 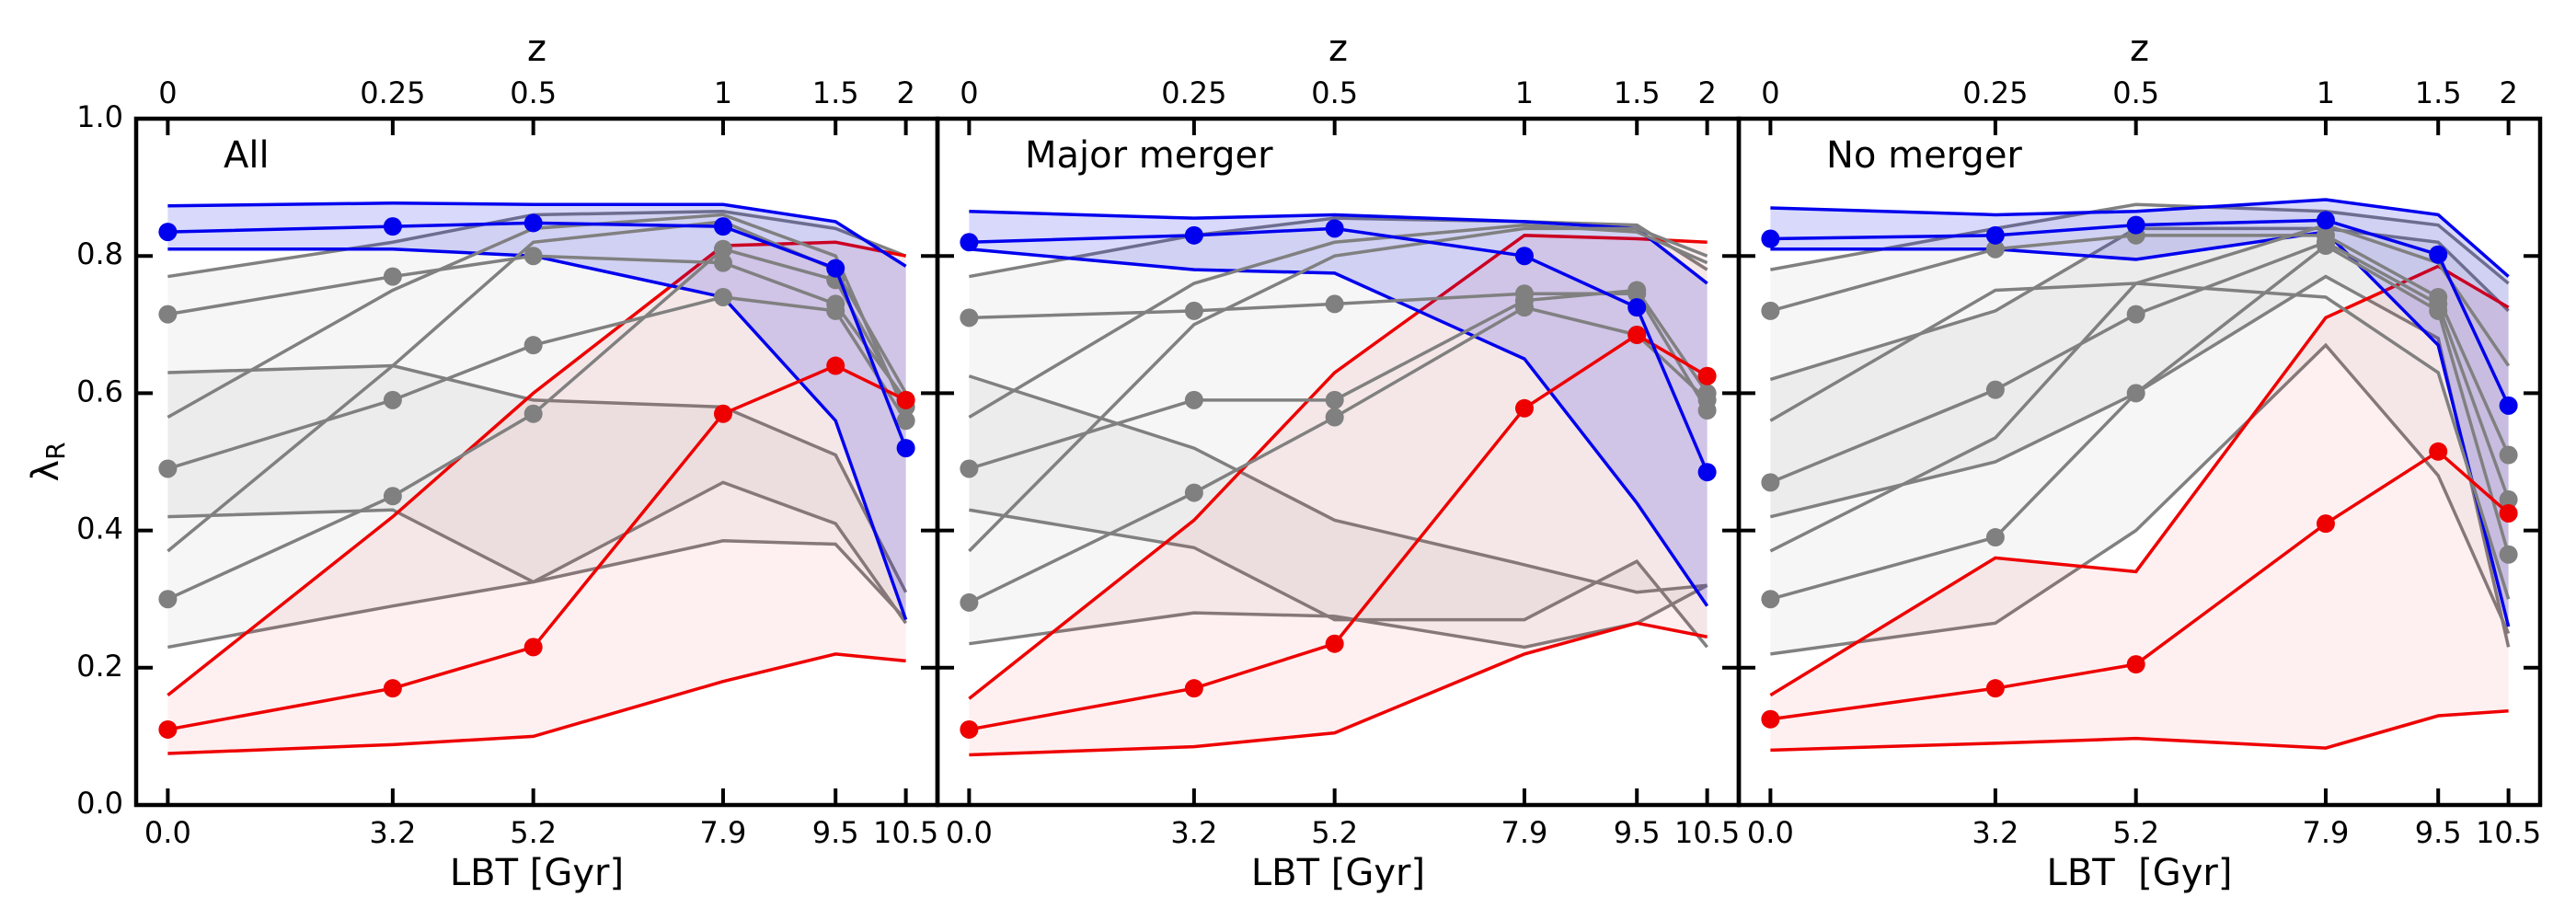 What do you see at coordinates (99, 529) in the screenshot?
I see `y-tick-label: 0.4` at bounding box center [99, 529].